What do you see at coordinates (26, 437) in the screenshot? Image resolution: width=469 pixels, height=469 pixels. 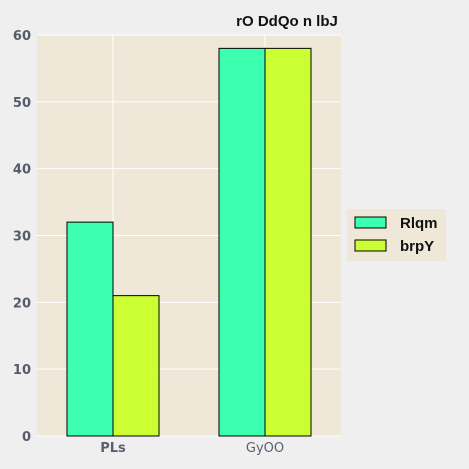 I see `y-tick-label: 0` at bounding box center [26, 437].